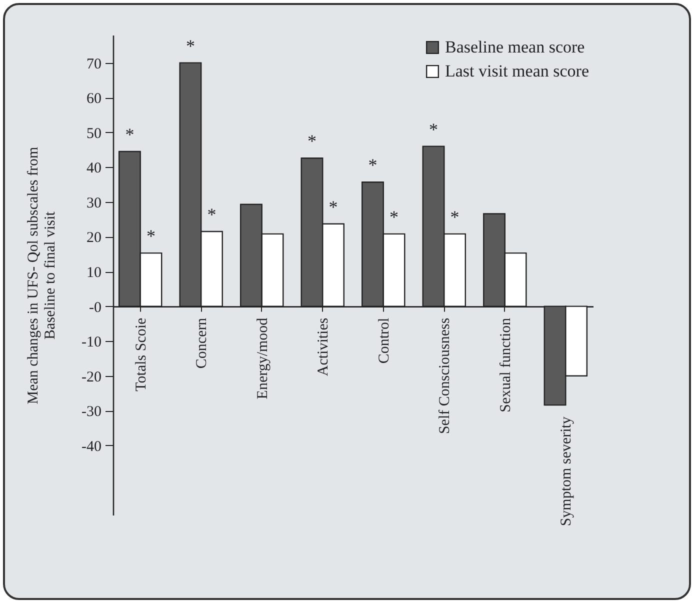 This screenshot has width=694, height=603. Describe the element at coordinates (517, 71) in the screenshot. I see `legend-label: Last visit mean score` at that location.